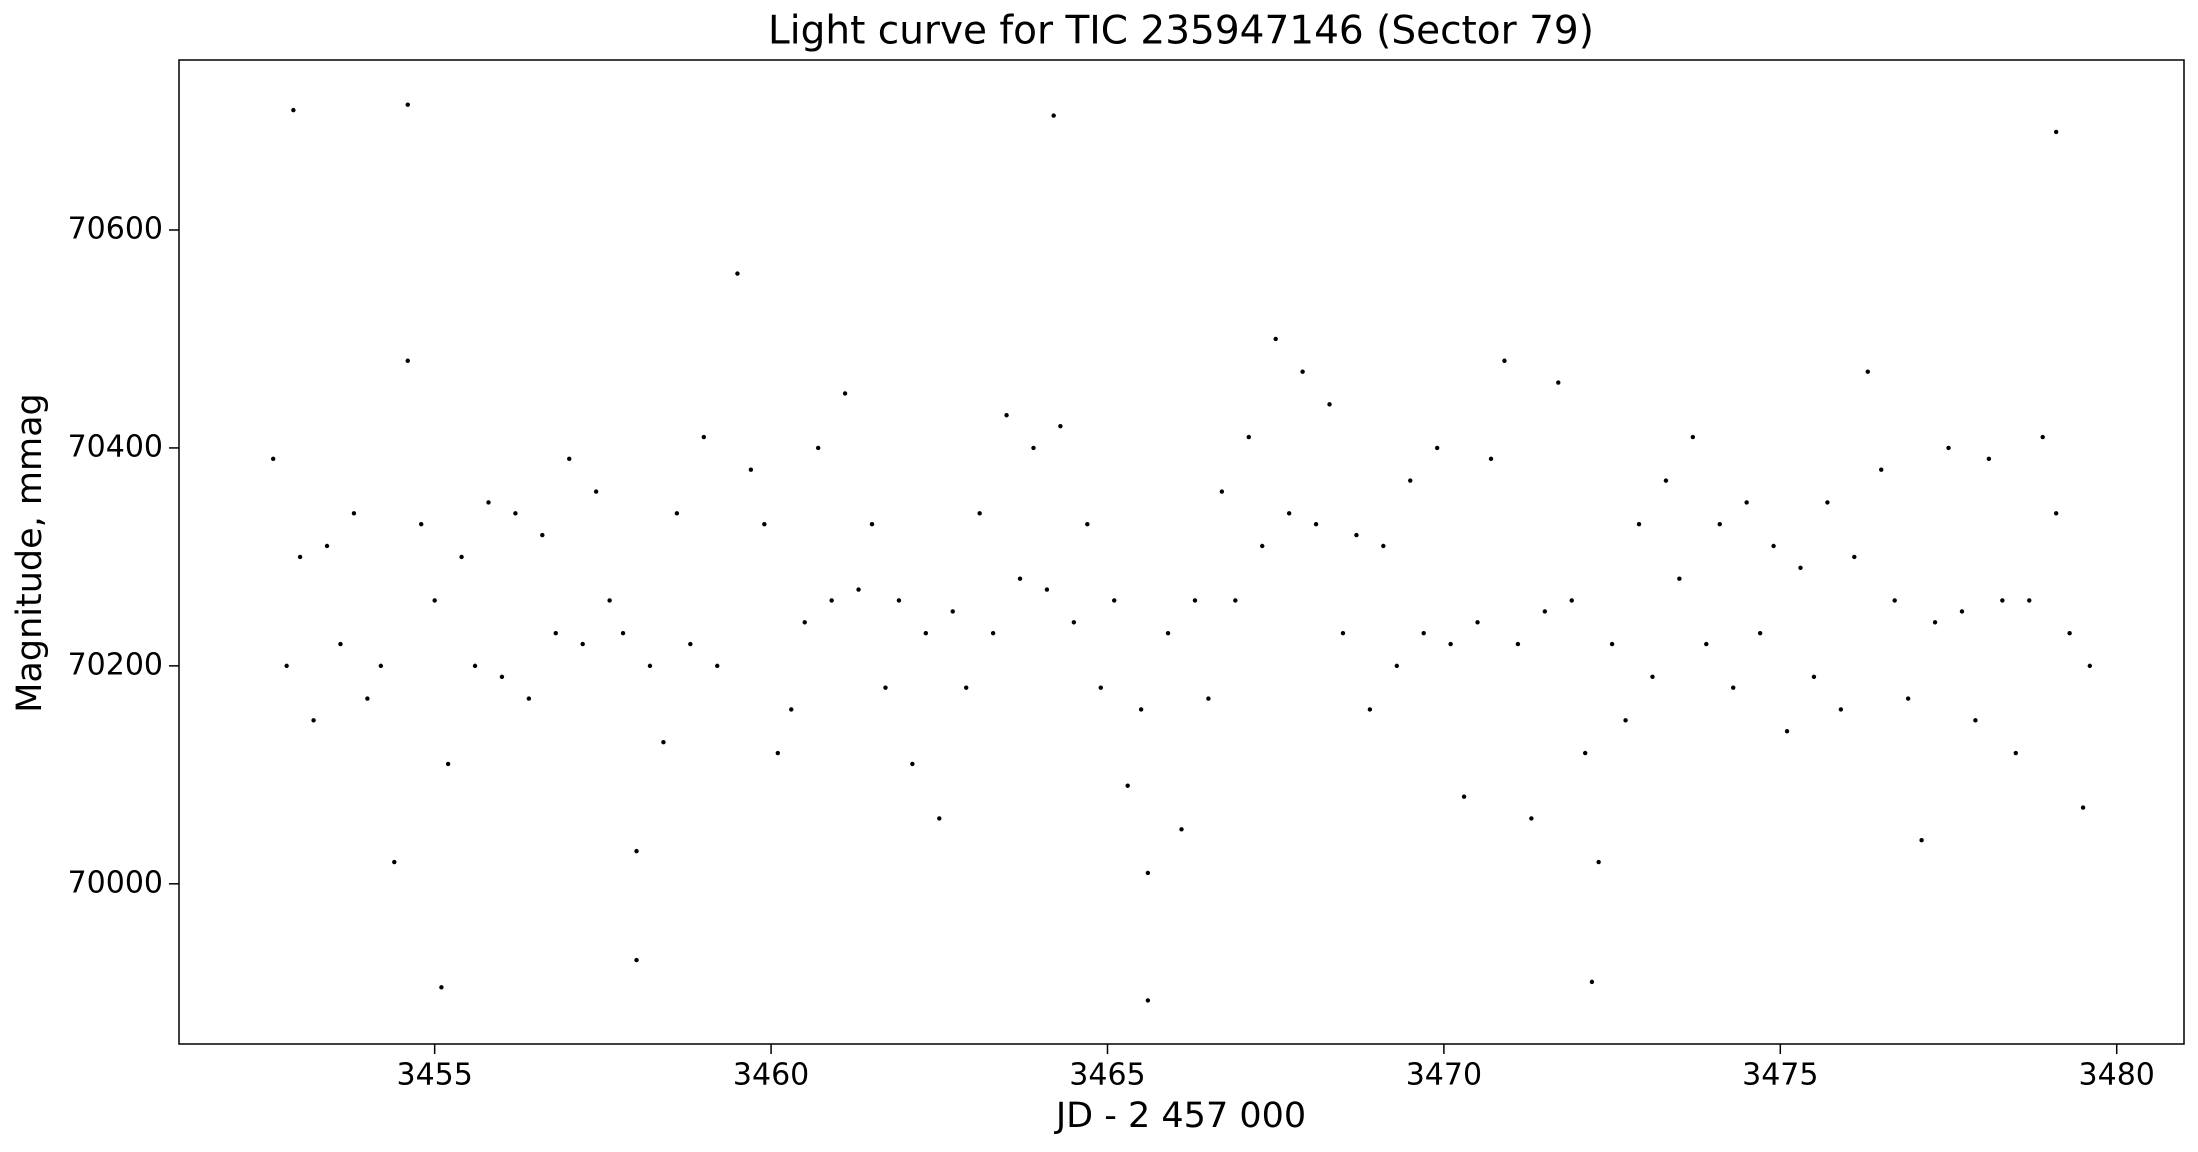 The width and height of the screenshot is (2198, 1152). Describe the element at coordinates (2117, 1075) in the screenshot. I see `x-tick-label: 3480` at that location.